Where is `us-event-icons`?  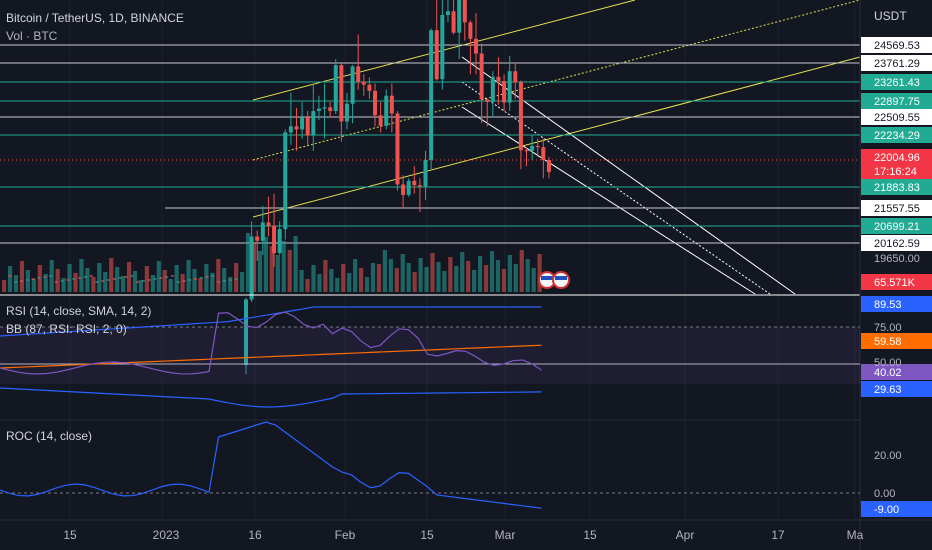
us-event-icons is located at coordinates (554, 280).